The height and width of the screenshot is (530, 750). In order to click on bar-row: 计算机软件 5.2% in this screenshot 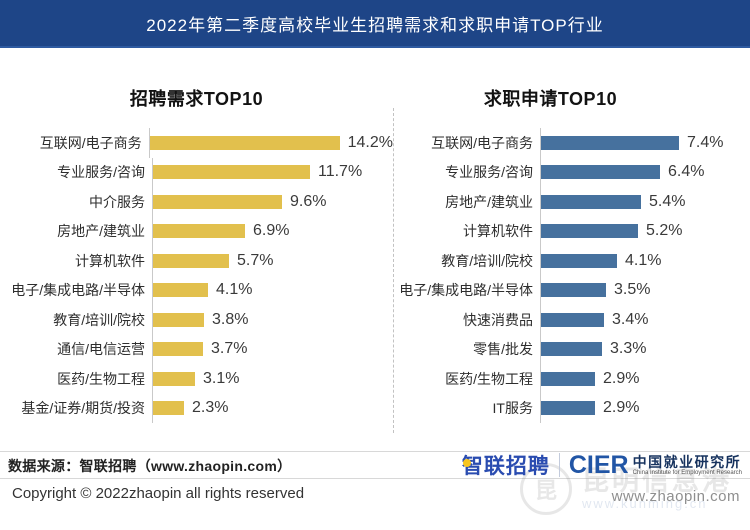, I will do `click(571, 231)`.